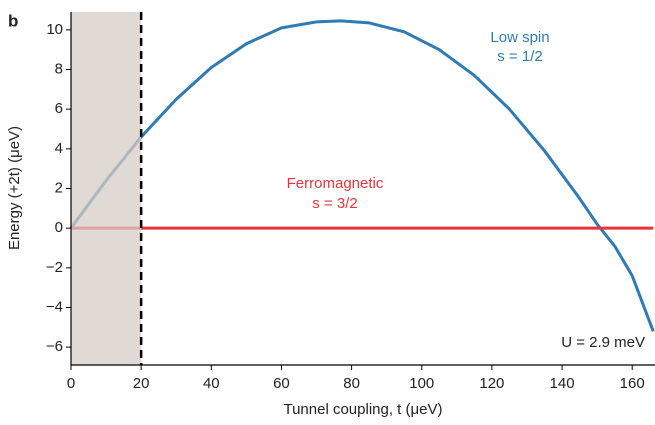  I want to click on y-tick-label: 4, so click(59, 148).